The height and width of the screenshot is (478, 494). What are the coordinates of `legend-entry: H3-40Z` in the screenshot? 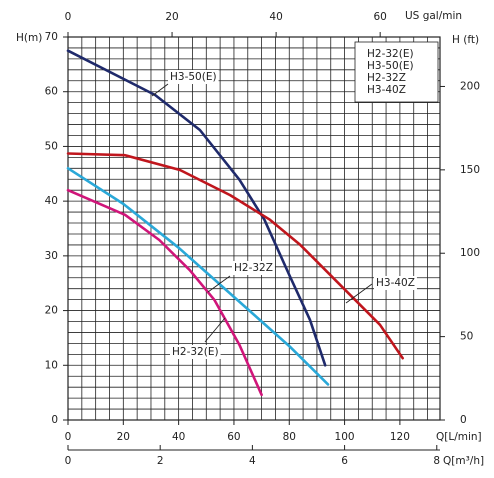 It's located at (386, 90).